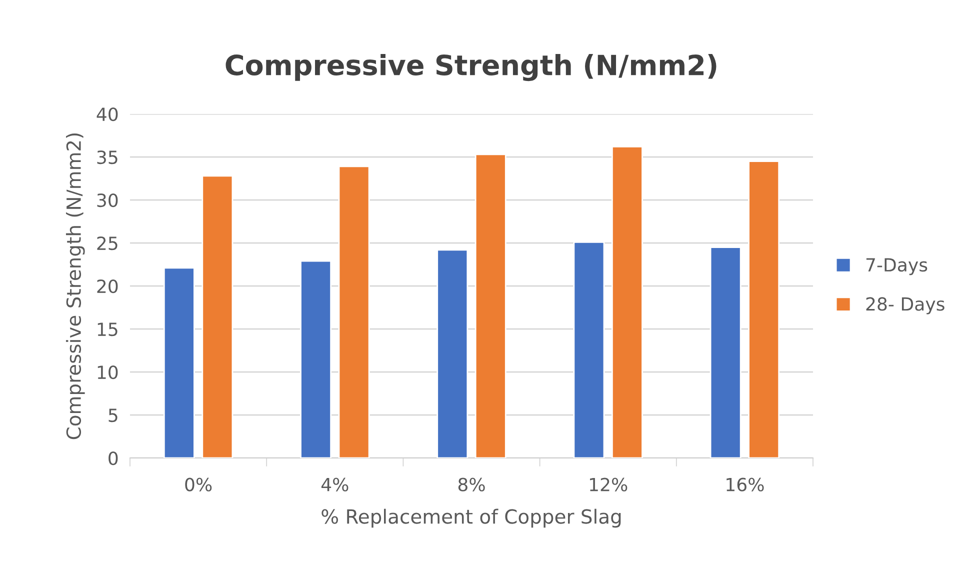 The width and height of the screenshot is (973, 567). I want to click on y-tick-label: 25, so click(107, 243).